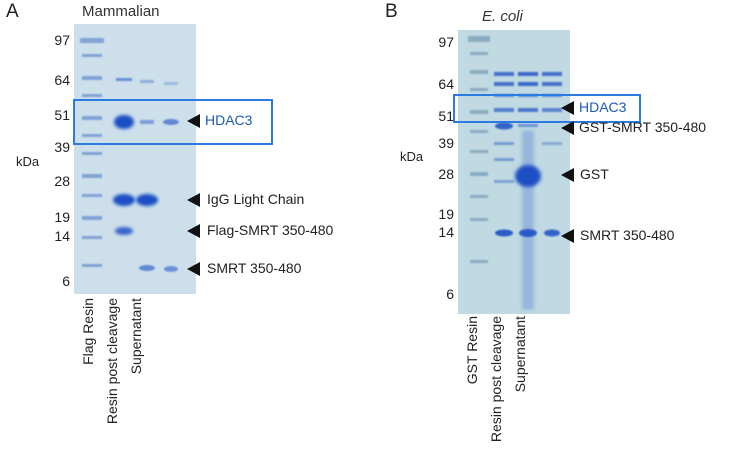 The image size is (740, 452). I want to click on panel-a-title: Mammalian, so click(121, 11).